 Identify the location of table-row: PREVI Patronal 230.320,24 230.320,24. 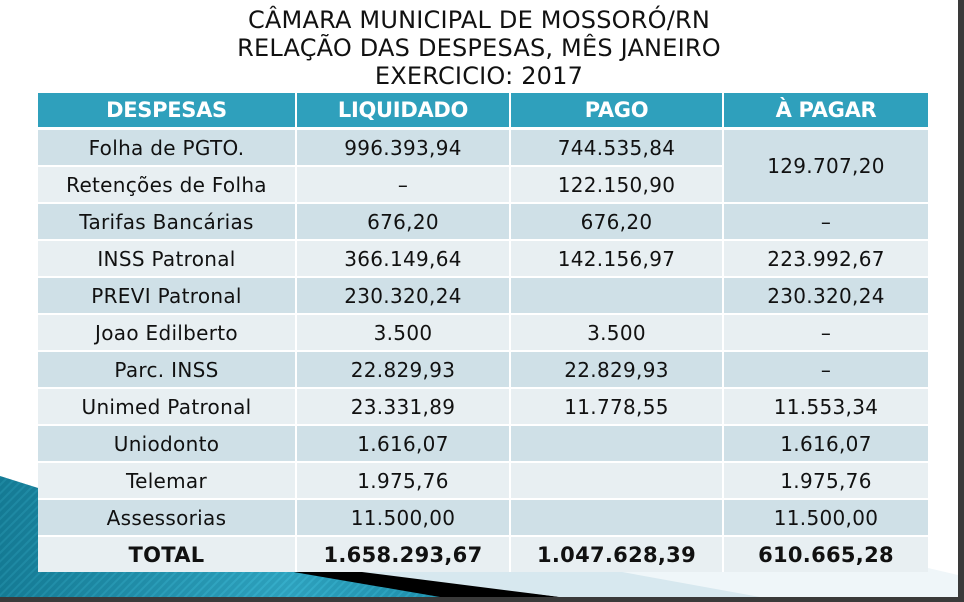
(483, 296).